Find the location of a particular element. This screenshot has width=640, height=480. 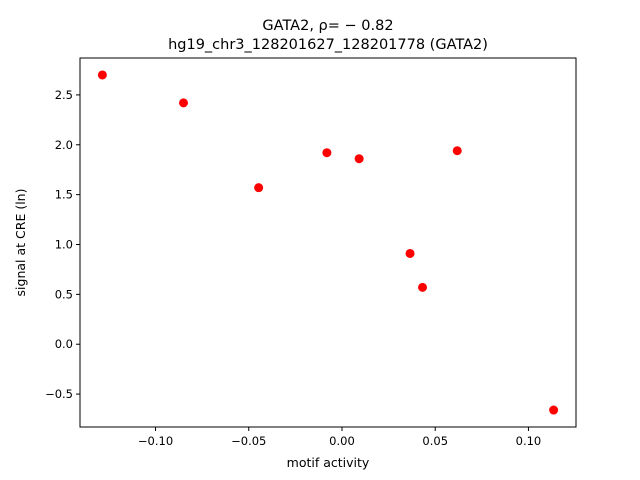

x-tick-label: 0.05 is located at coordinates (435, 441).